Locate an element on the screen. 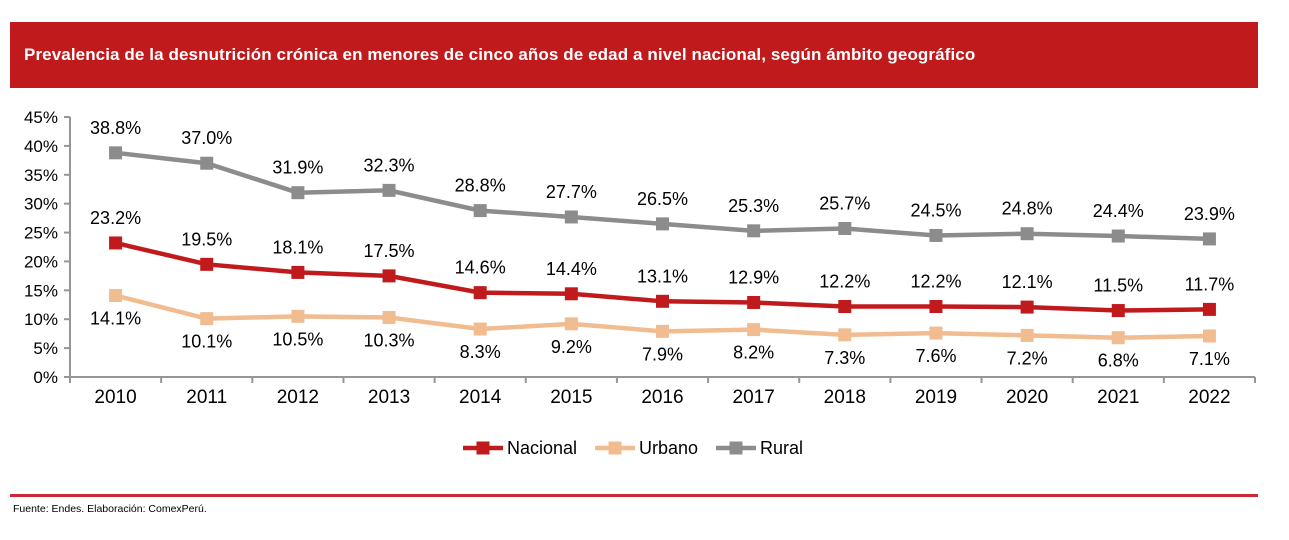  data-label: 23.9% is located at coordinates (1209, 214).